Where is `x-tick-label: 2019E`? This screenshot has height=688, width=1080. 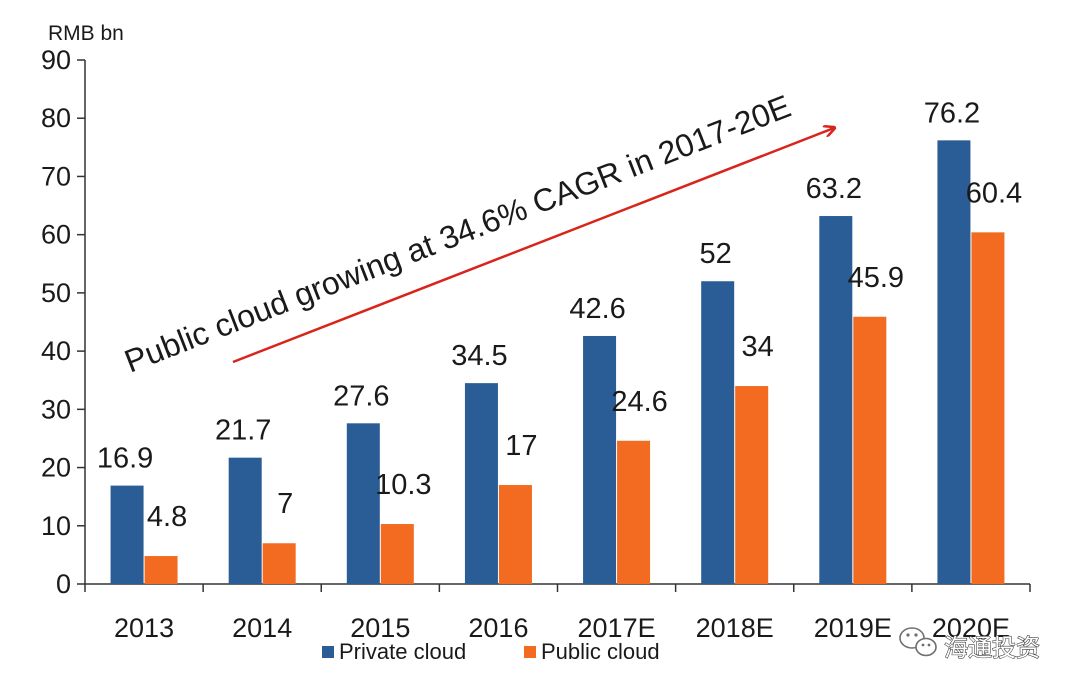
x-tick-label: 2019E is located at coordinates (853, 628).